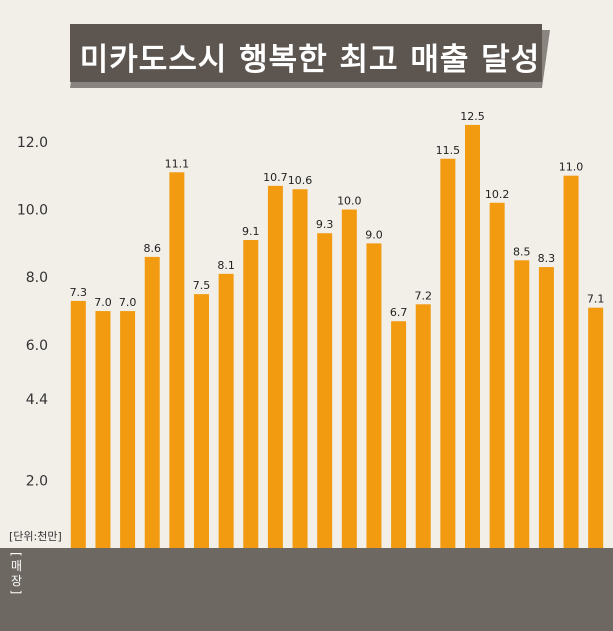  Describe the element at coordinates (37, 400) in the screenshot. I see `y-tick-label: 4.4` at that location.